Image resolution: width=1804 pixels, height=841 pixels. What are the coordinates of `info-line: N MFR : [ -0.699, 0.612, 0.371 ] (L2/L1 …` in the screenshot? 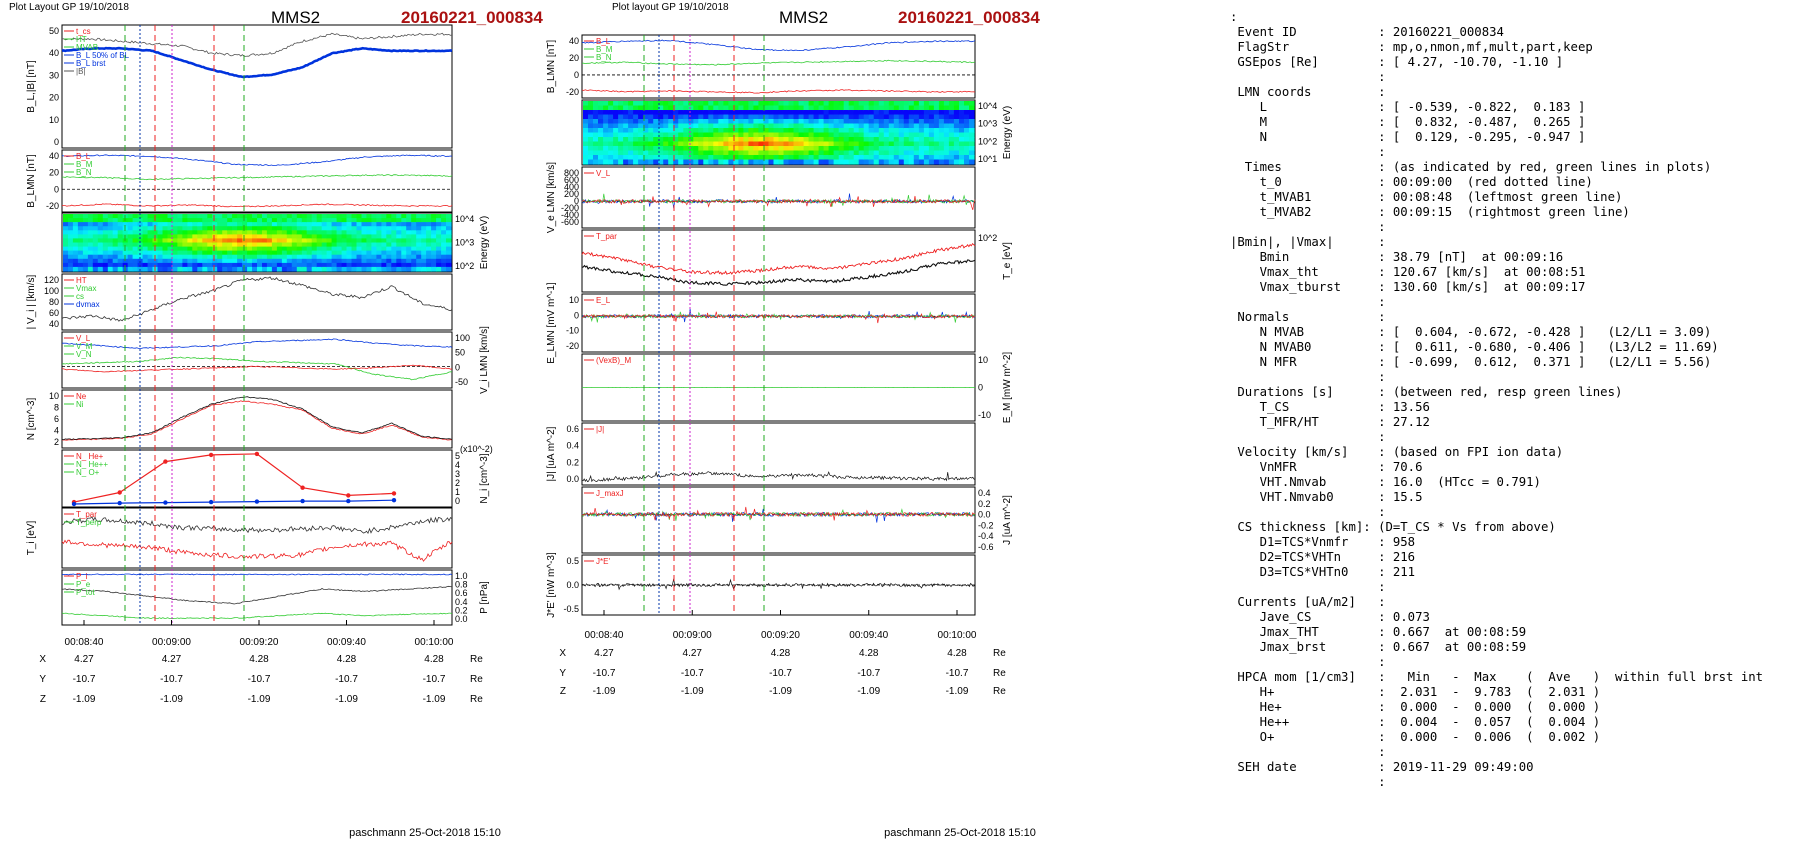 It's located at (1471, 362).